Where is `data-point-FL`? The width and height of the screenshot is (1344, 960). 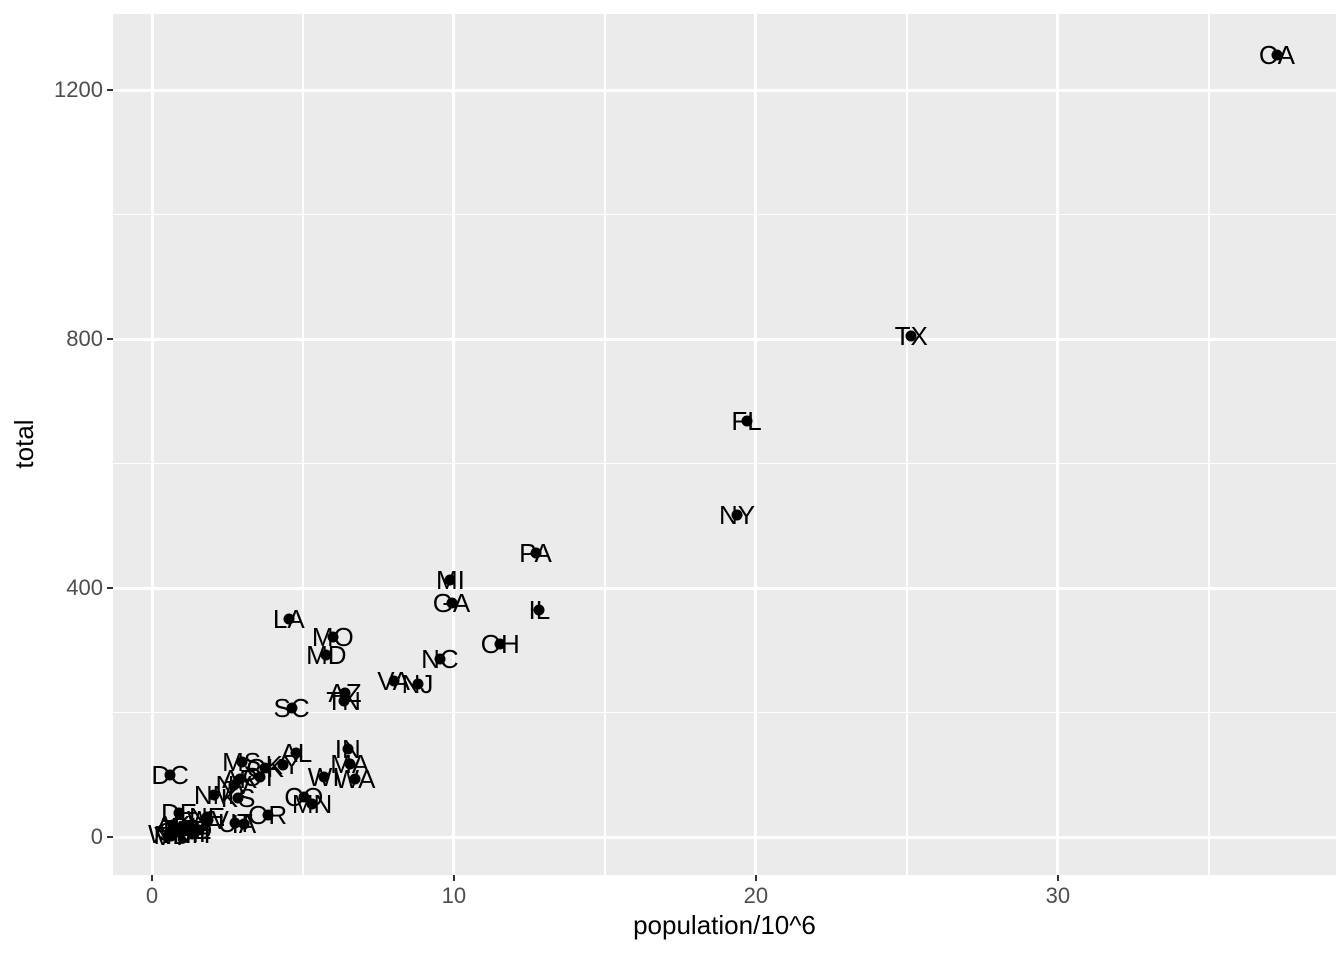
data-point-FL is located at coordinates (746, 420).